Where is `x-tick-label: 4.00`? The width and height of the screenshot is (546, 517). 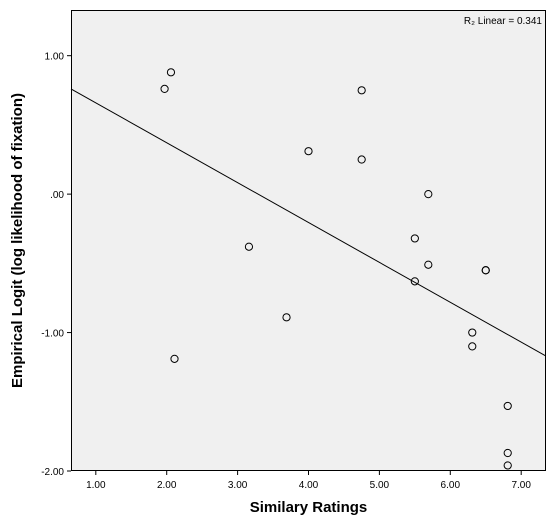
x-tick-label: 4.00 is located at coordinates (309, 485).